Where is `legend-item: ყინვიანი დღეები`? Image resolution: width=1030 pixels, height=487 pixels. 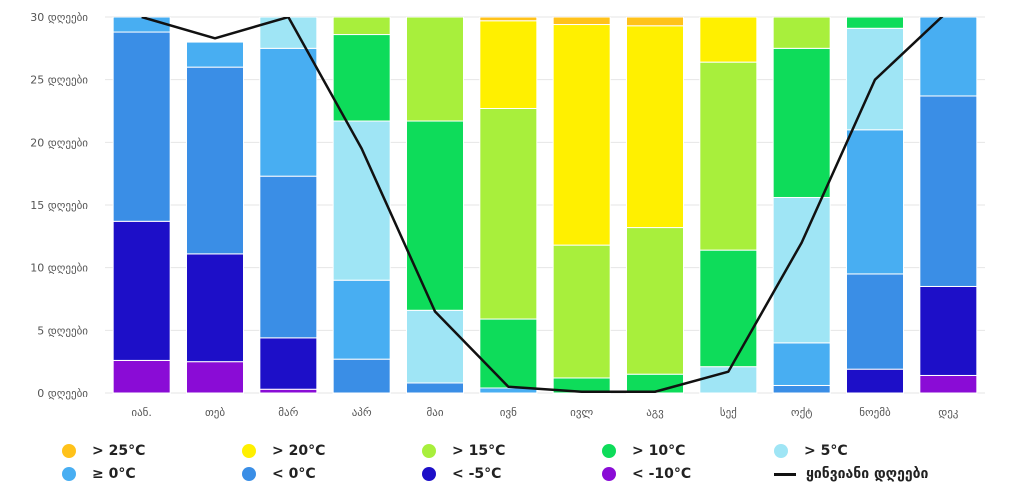
legend-item: ყინვიანი დღეები is located at coordinates (851, 474).